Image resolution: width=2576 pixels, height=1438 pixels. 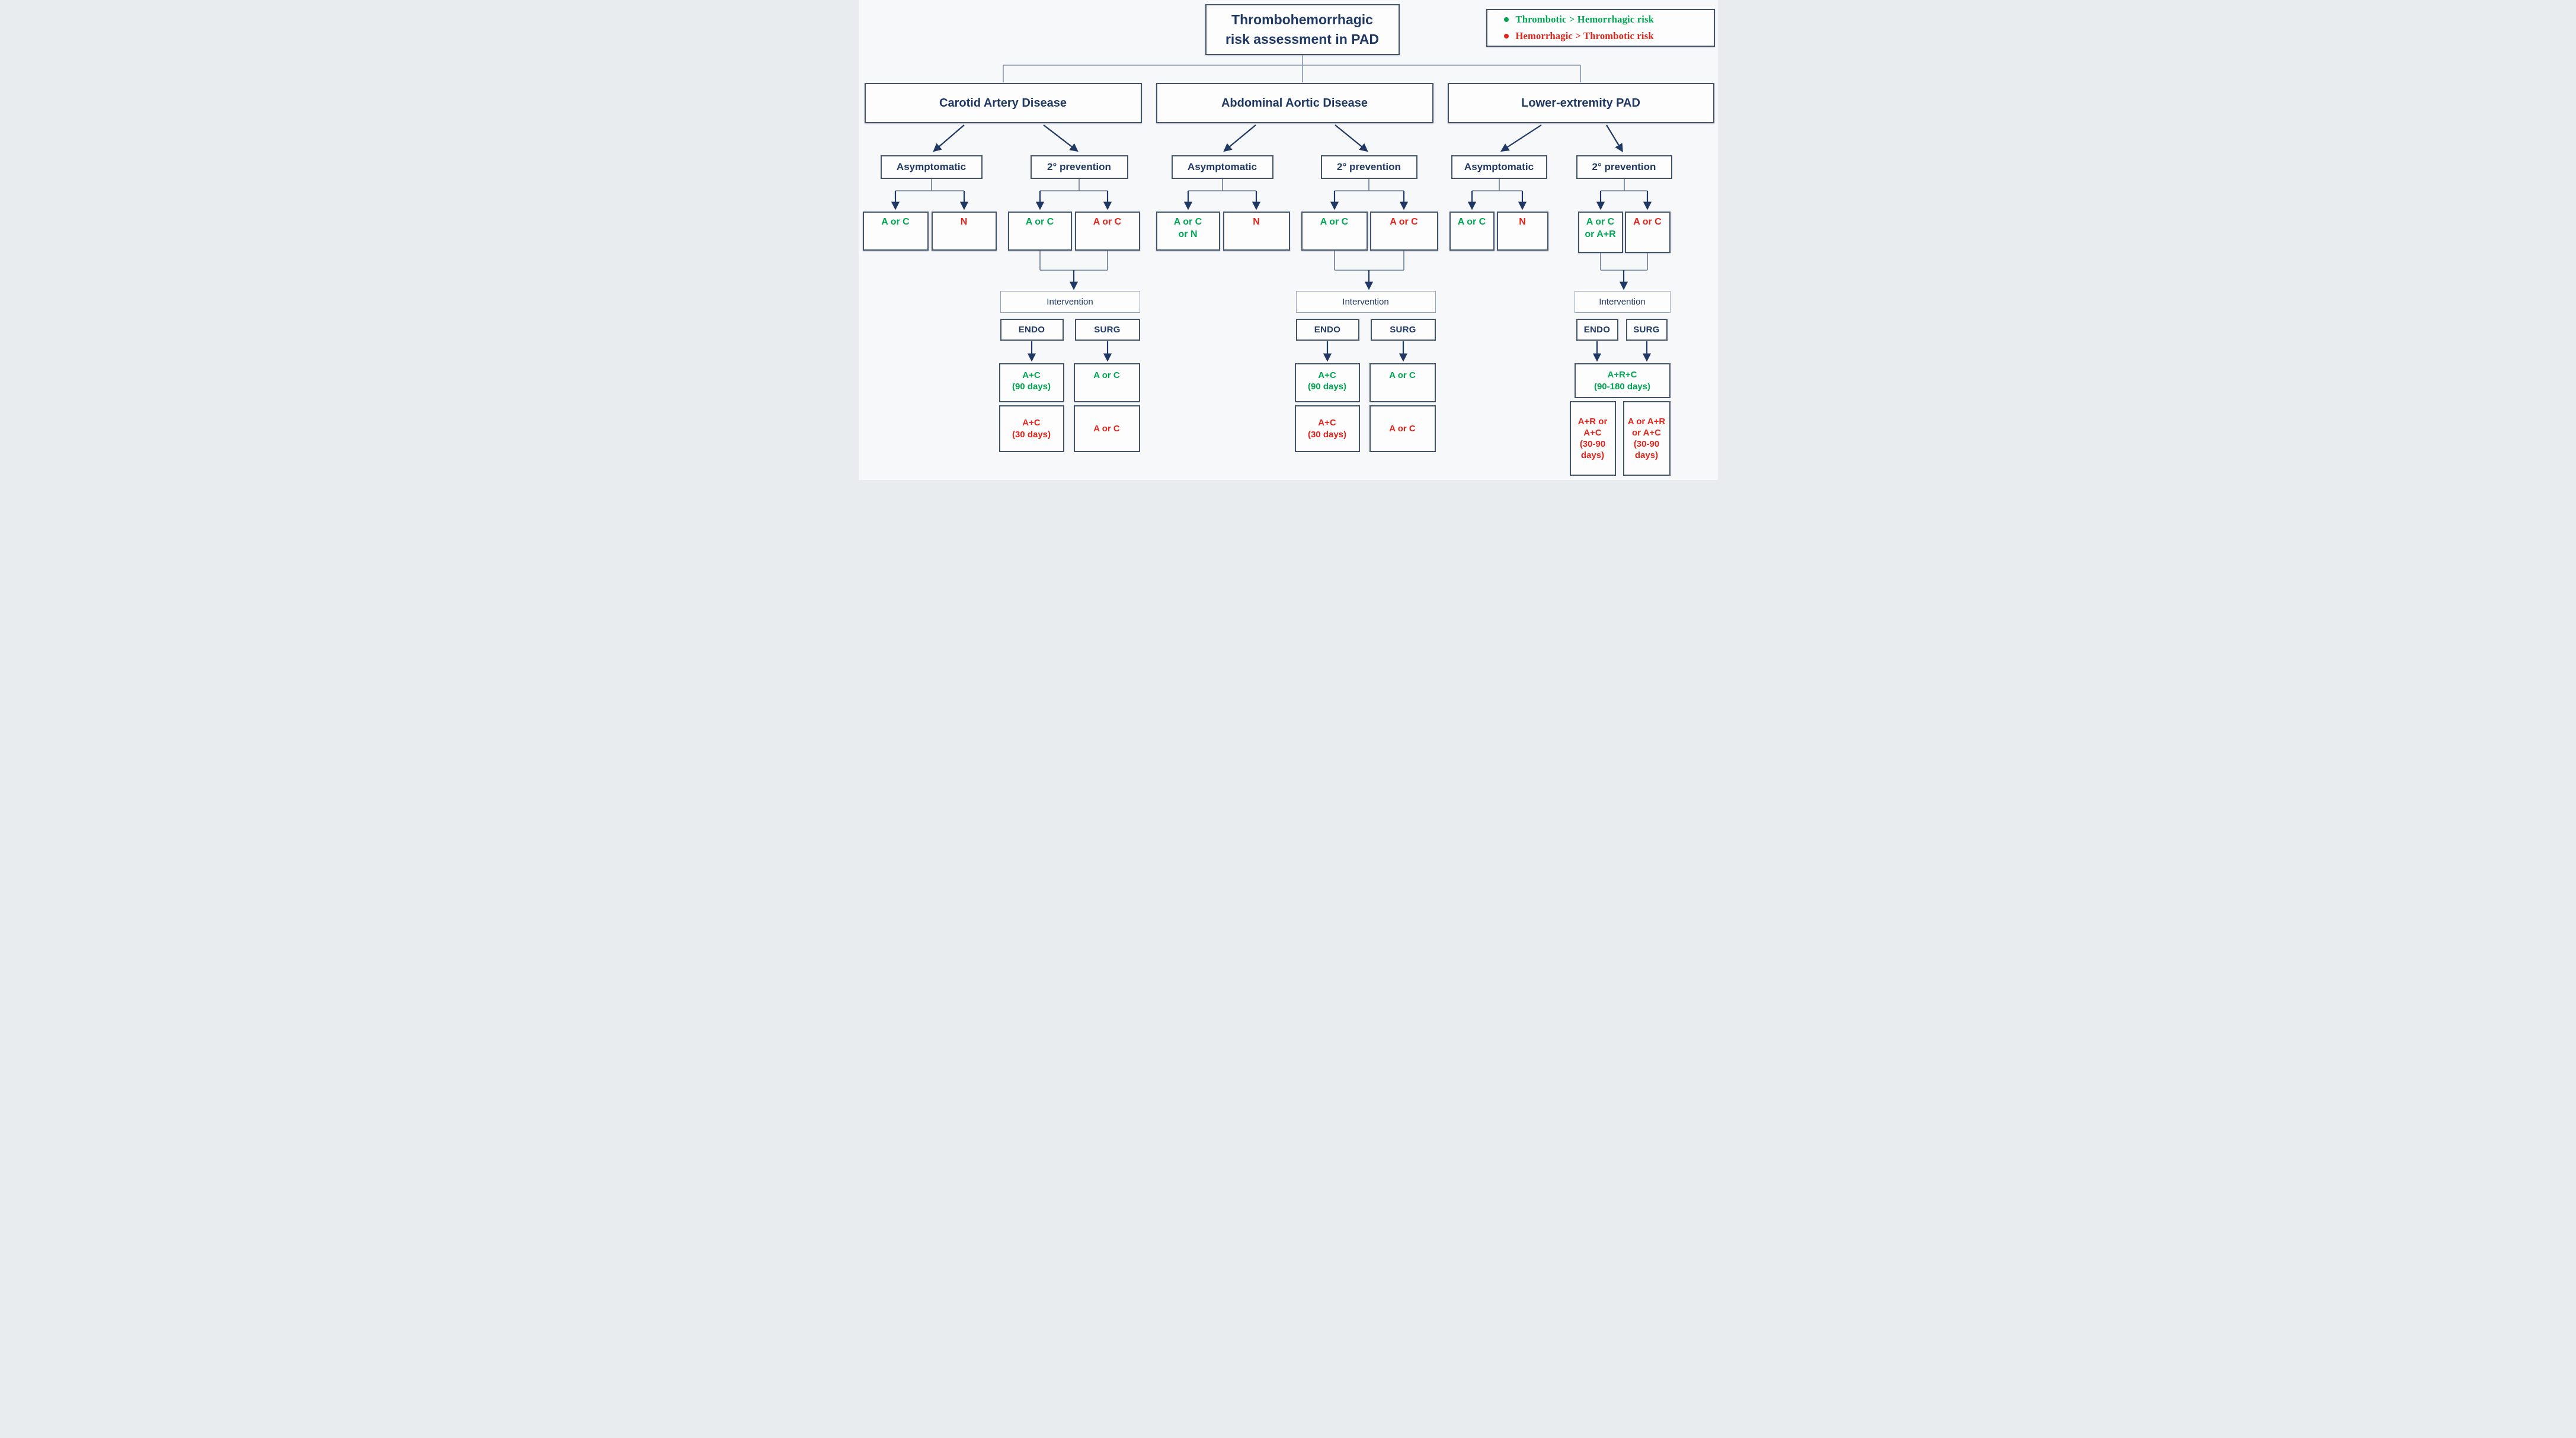 What do you see at coordinates (1291, 68) in the screenshot?
I see `title-branch-connectors` at bounding box center [1291, 68].